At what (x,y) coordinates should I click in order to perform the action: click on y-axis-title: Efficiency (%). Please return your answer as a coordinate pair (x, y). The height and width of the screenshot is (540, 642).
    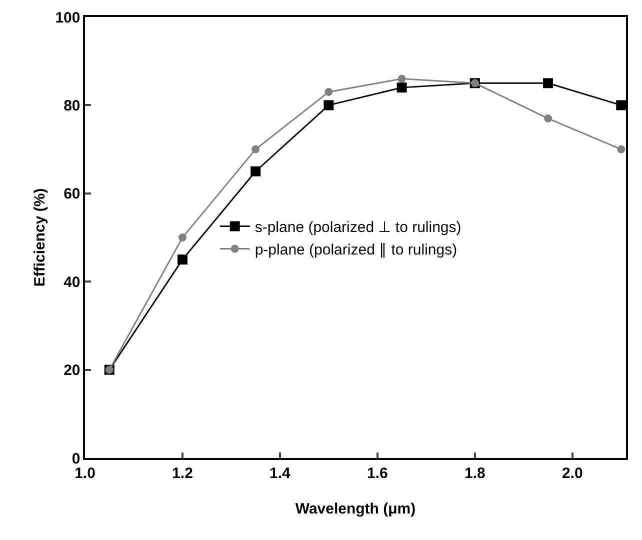
    Looking at the image, I should click on (40, 237).